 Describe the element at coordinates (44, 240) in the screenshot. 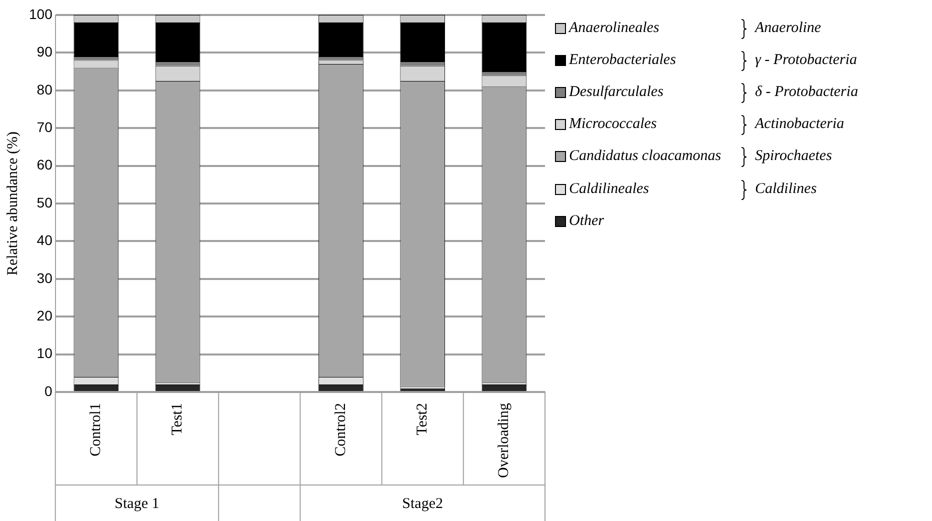

I see `y-tick-label: 40` at that location.